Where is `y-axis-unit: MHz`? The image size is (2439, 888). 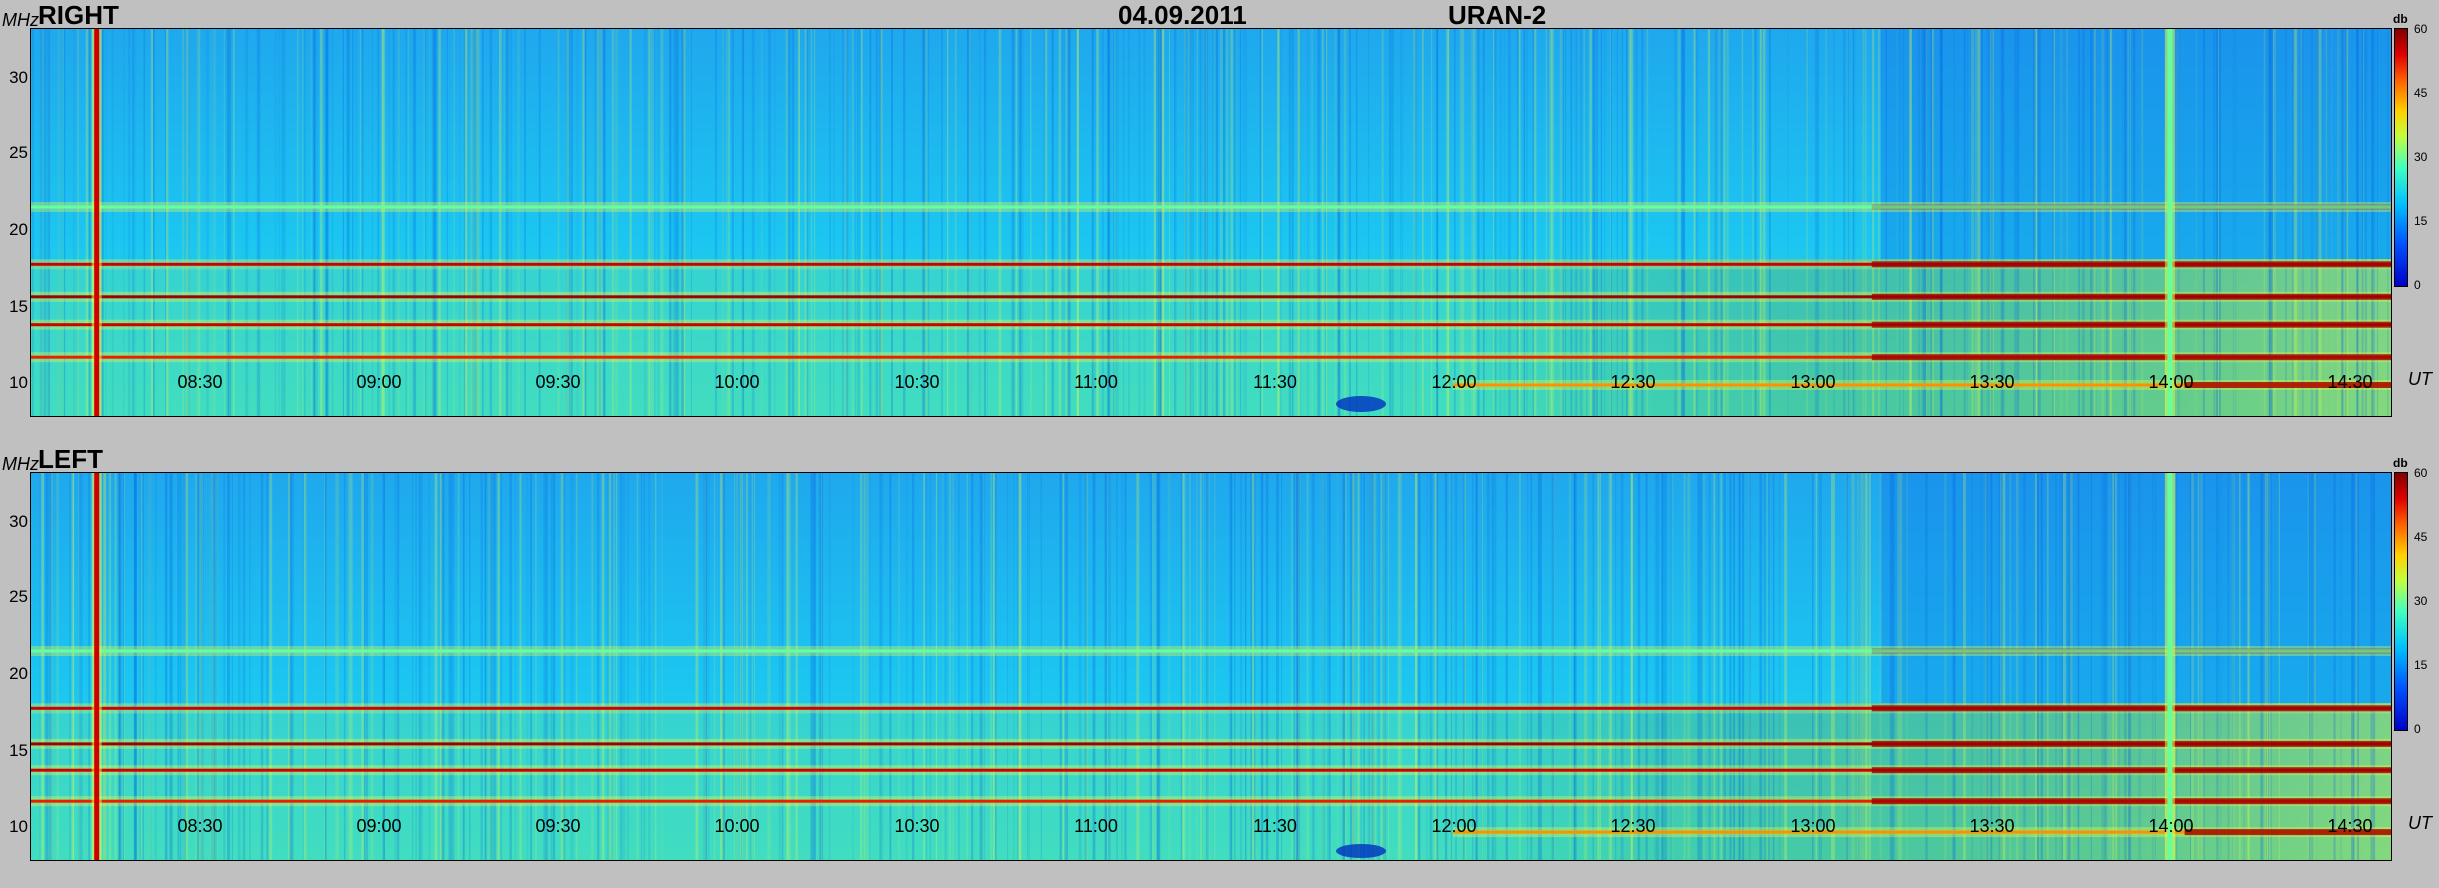 y-axis-unit: MHz is located at coordinates (20, 464).